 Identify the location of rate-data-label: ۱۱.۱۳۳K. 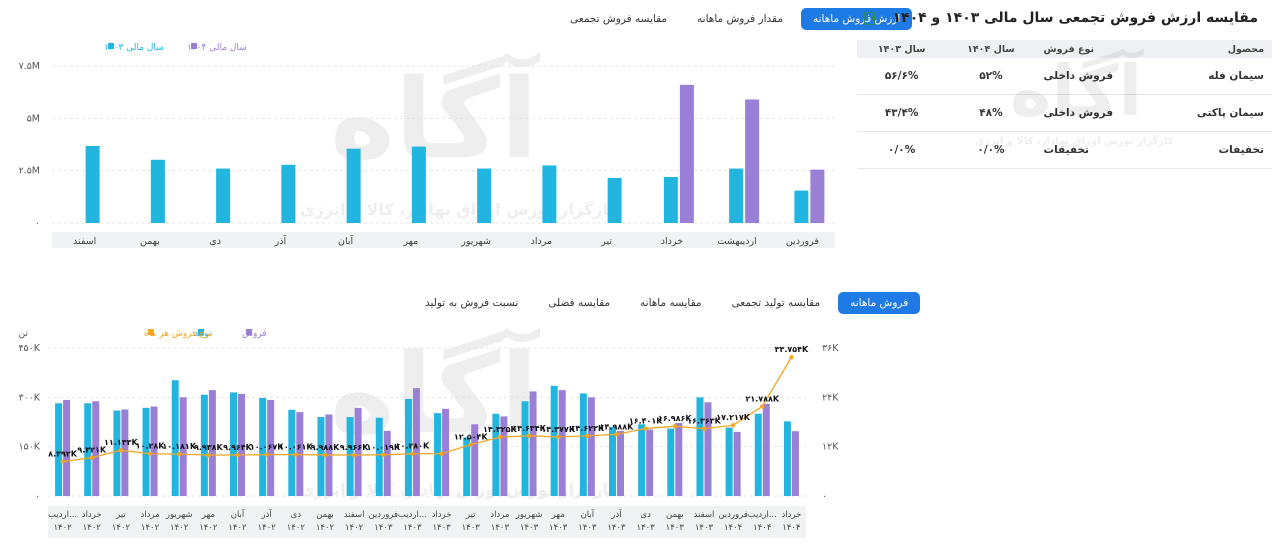
(121, 442).